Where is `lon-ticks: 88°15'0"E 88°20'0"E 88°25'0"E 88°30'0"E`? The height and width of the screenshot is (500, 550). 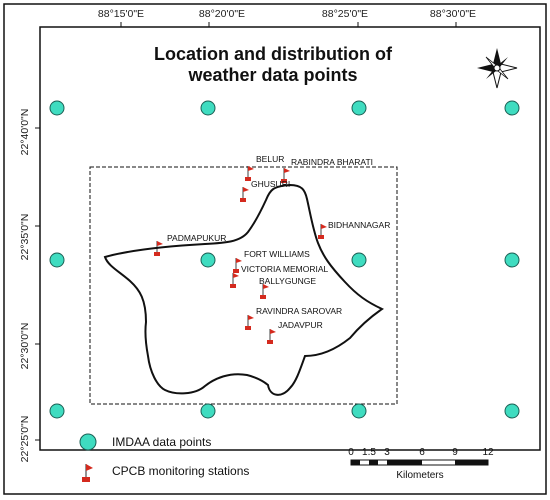
lon-ticks: 88°15'0"E 88°20'0"E 88°25'0"E 88°30'0"E is located at coordinates (287, 17).